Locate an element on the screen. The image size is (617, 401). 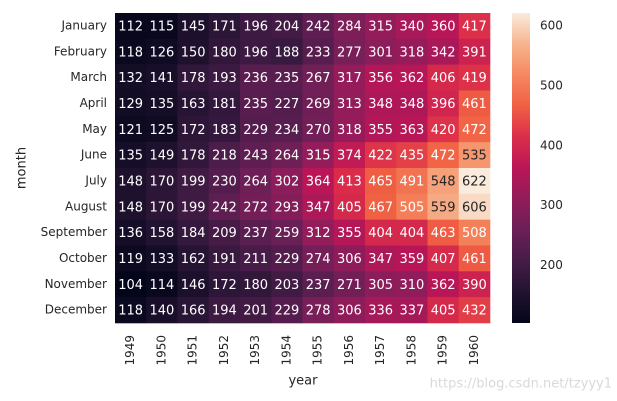
cell-label: 432 is located at coordinates (474, 311).